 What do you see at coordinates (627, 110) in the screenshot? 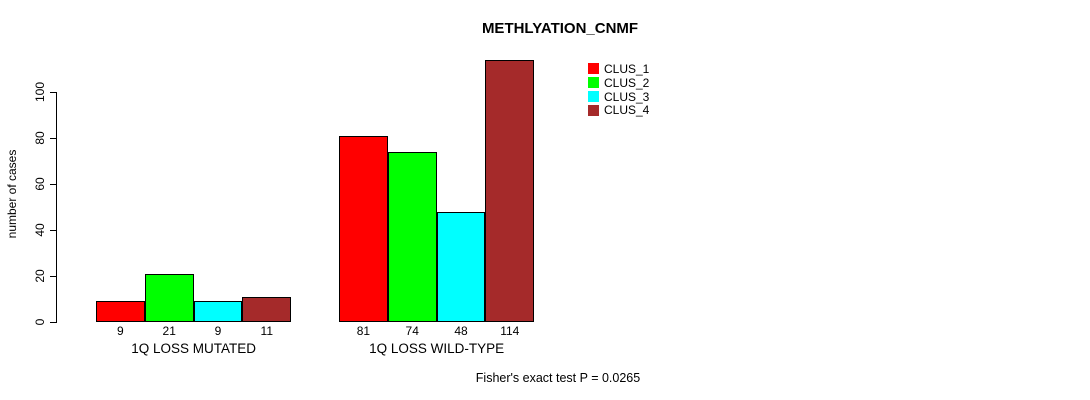
I see `legend-label: CLUS_4` at bounding box center [627, 110].